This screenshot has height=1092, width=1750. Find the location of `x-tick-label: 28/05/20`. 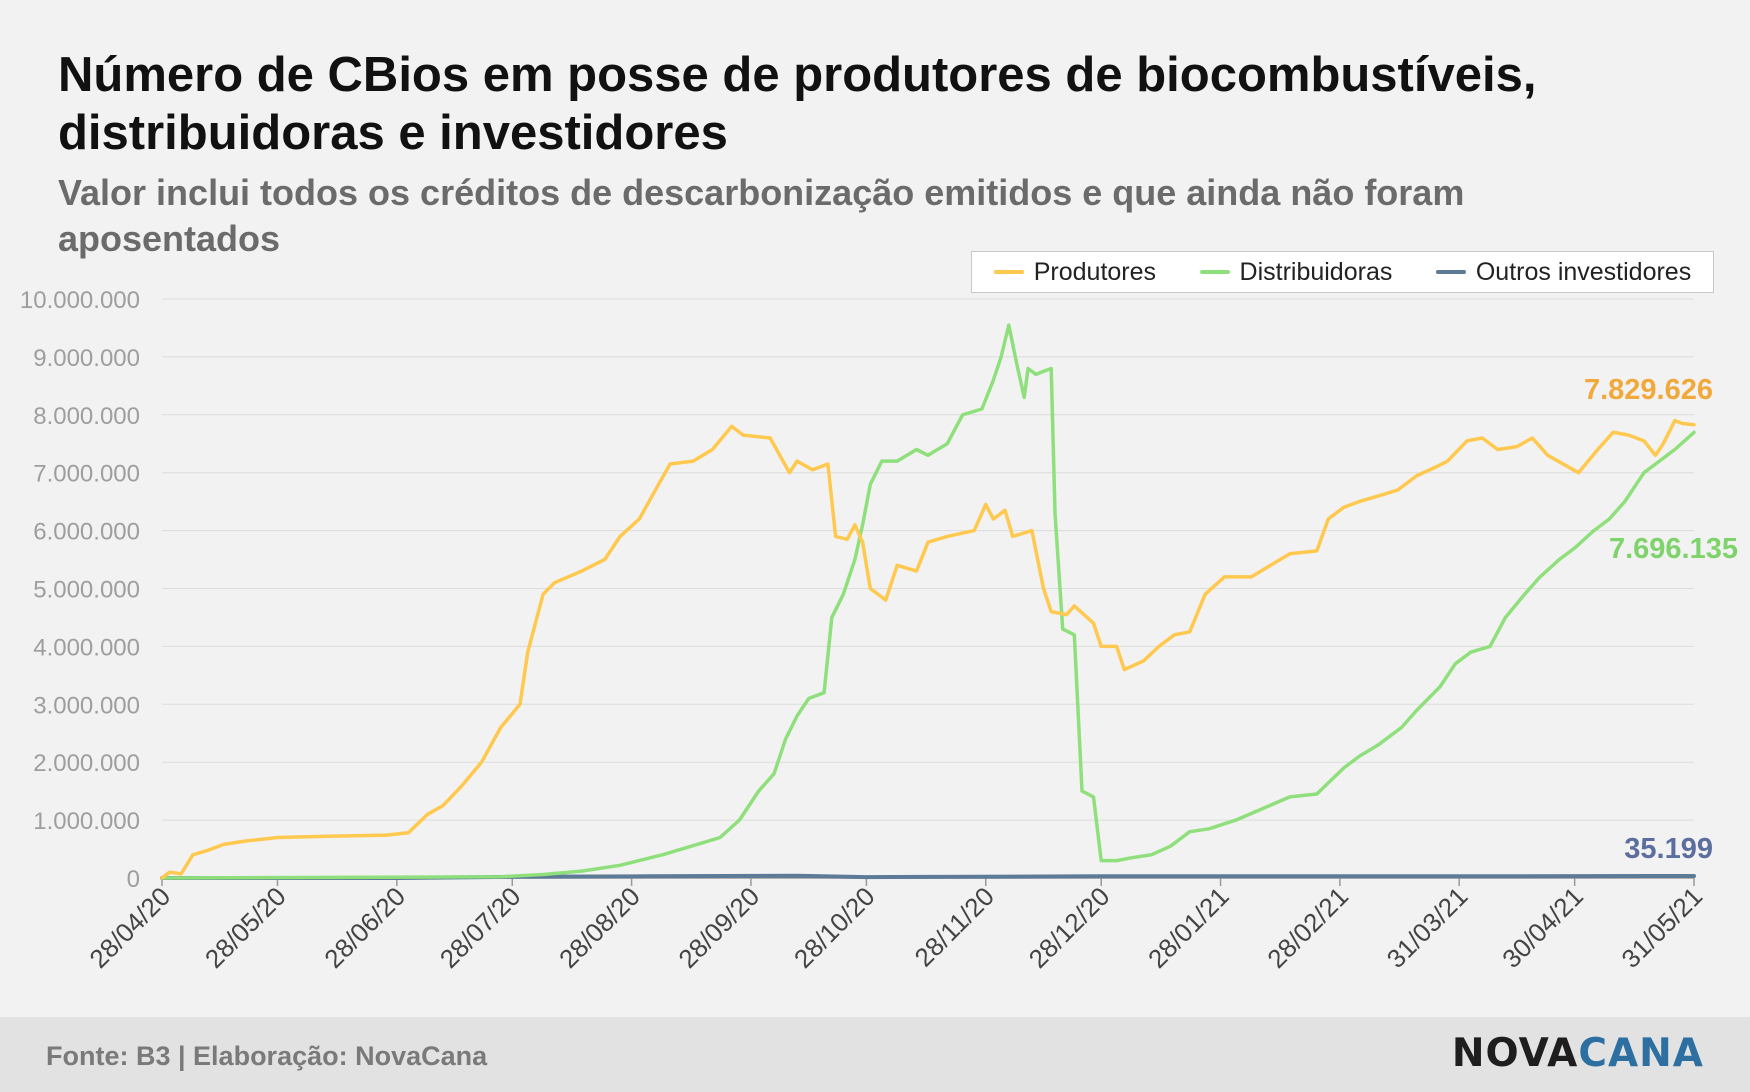

x-tick-label: 28/05/20 is located at coordinates (245, 927).